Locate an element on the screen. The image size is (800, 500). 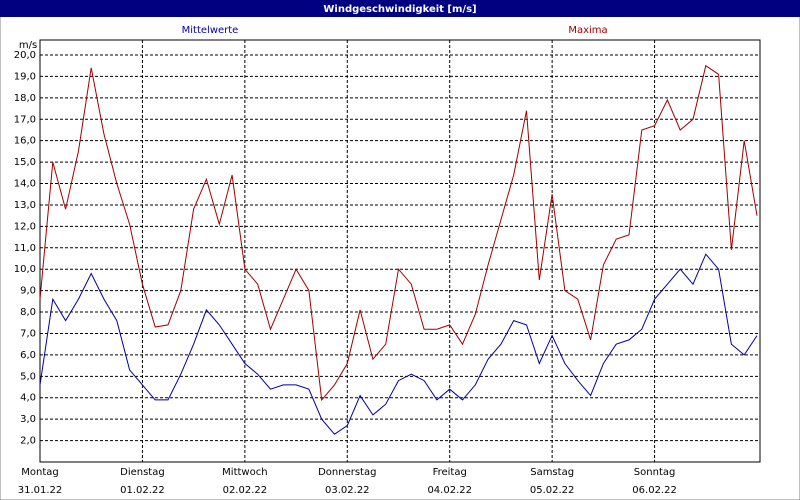
y-tick-label: 15,0 is located at coordinates (25, 162).